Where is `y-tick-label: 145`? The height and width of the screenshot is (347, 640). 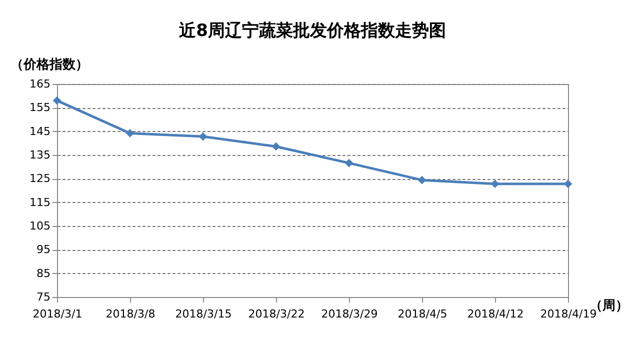 y-tick-label: 145 is located at coordinates (40, 131).